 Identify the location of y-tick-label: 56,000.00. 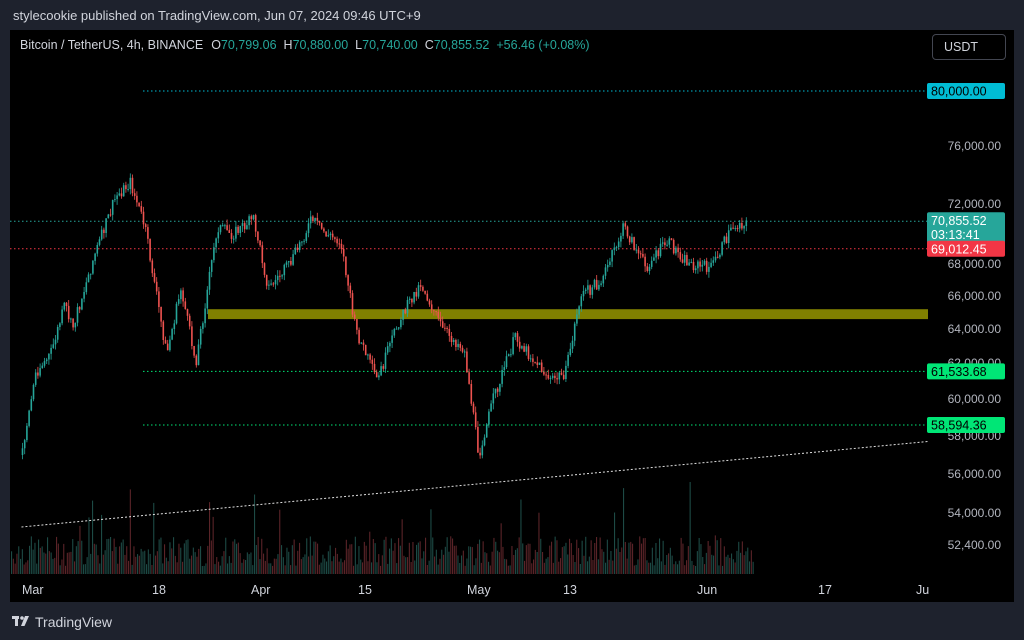
(975, 474).